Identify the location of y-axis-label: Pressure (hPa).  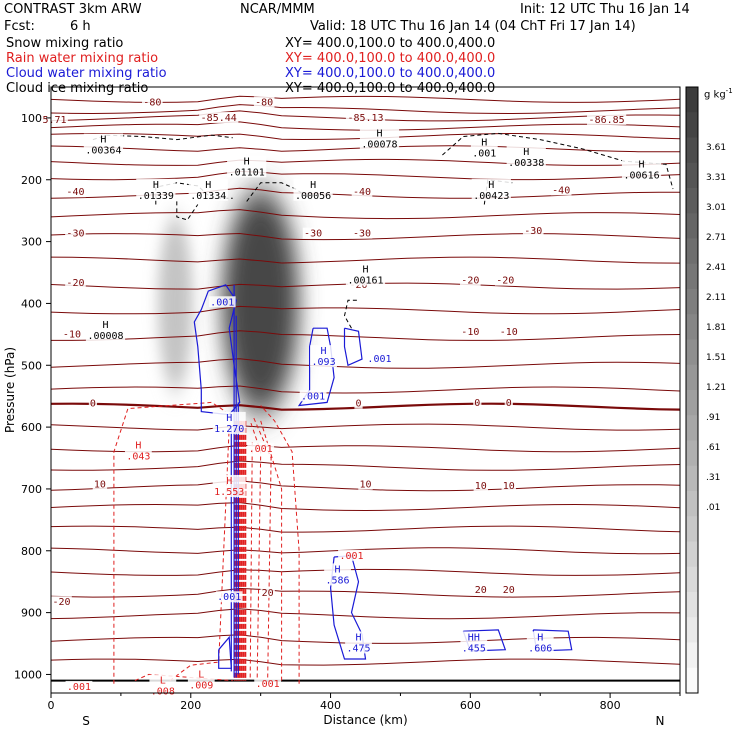
(10, 390).